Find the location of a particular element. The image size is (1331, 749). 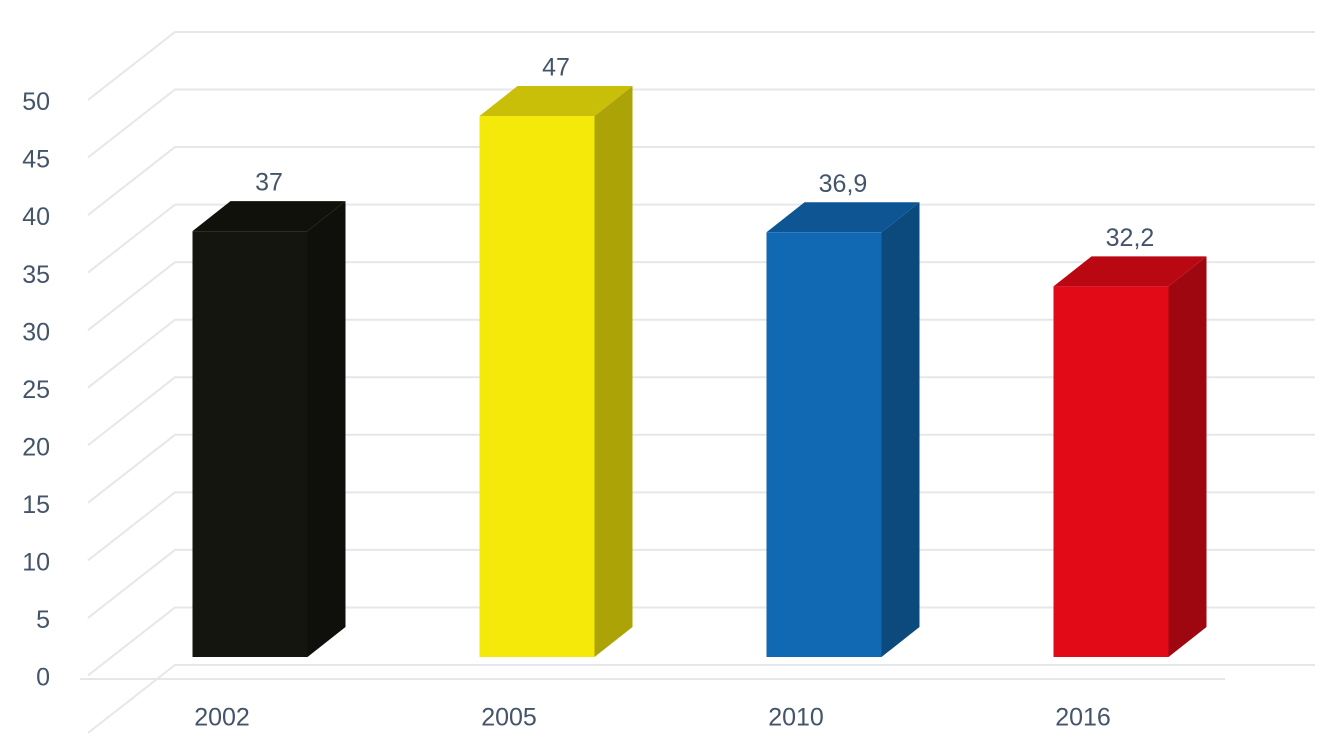

value-label: 32,2 is located at coordinates (1130, 238).